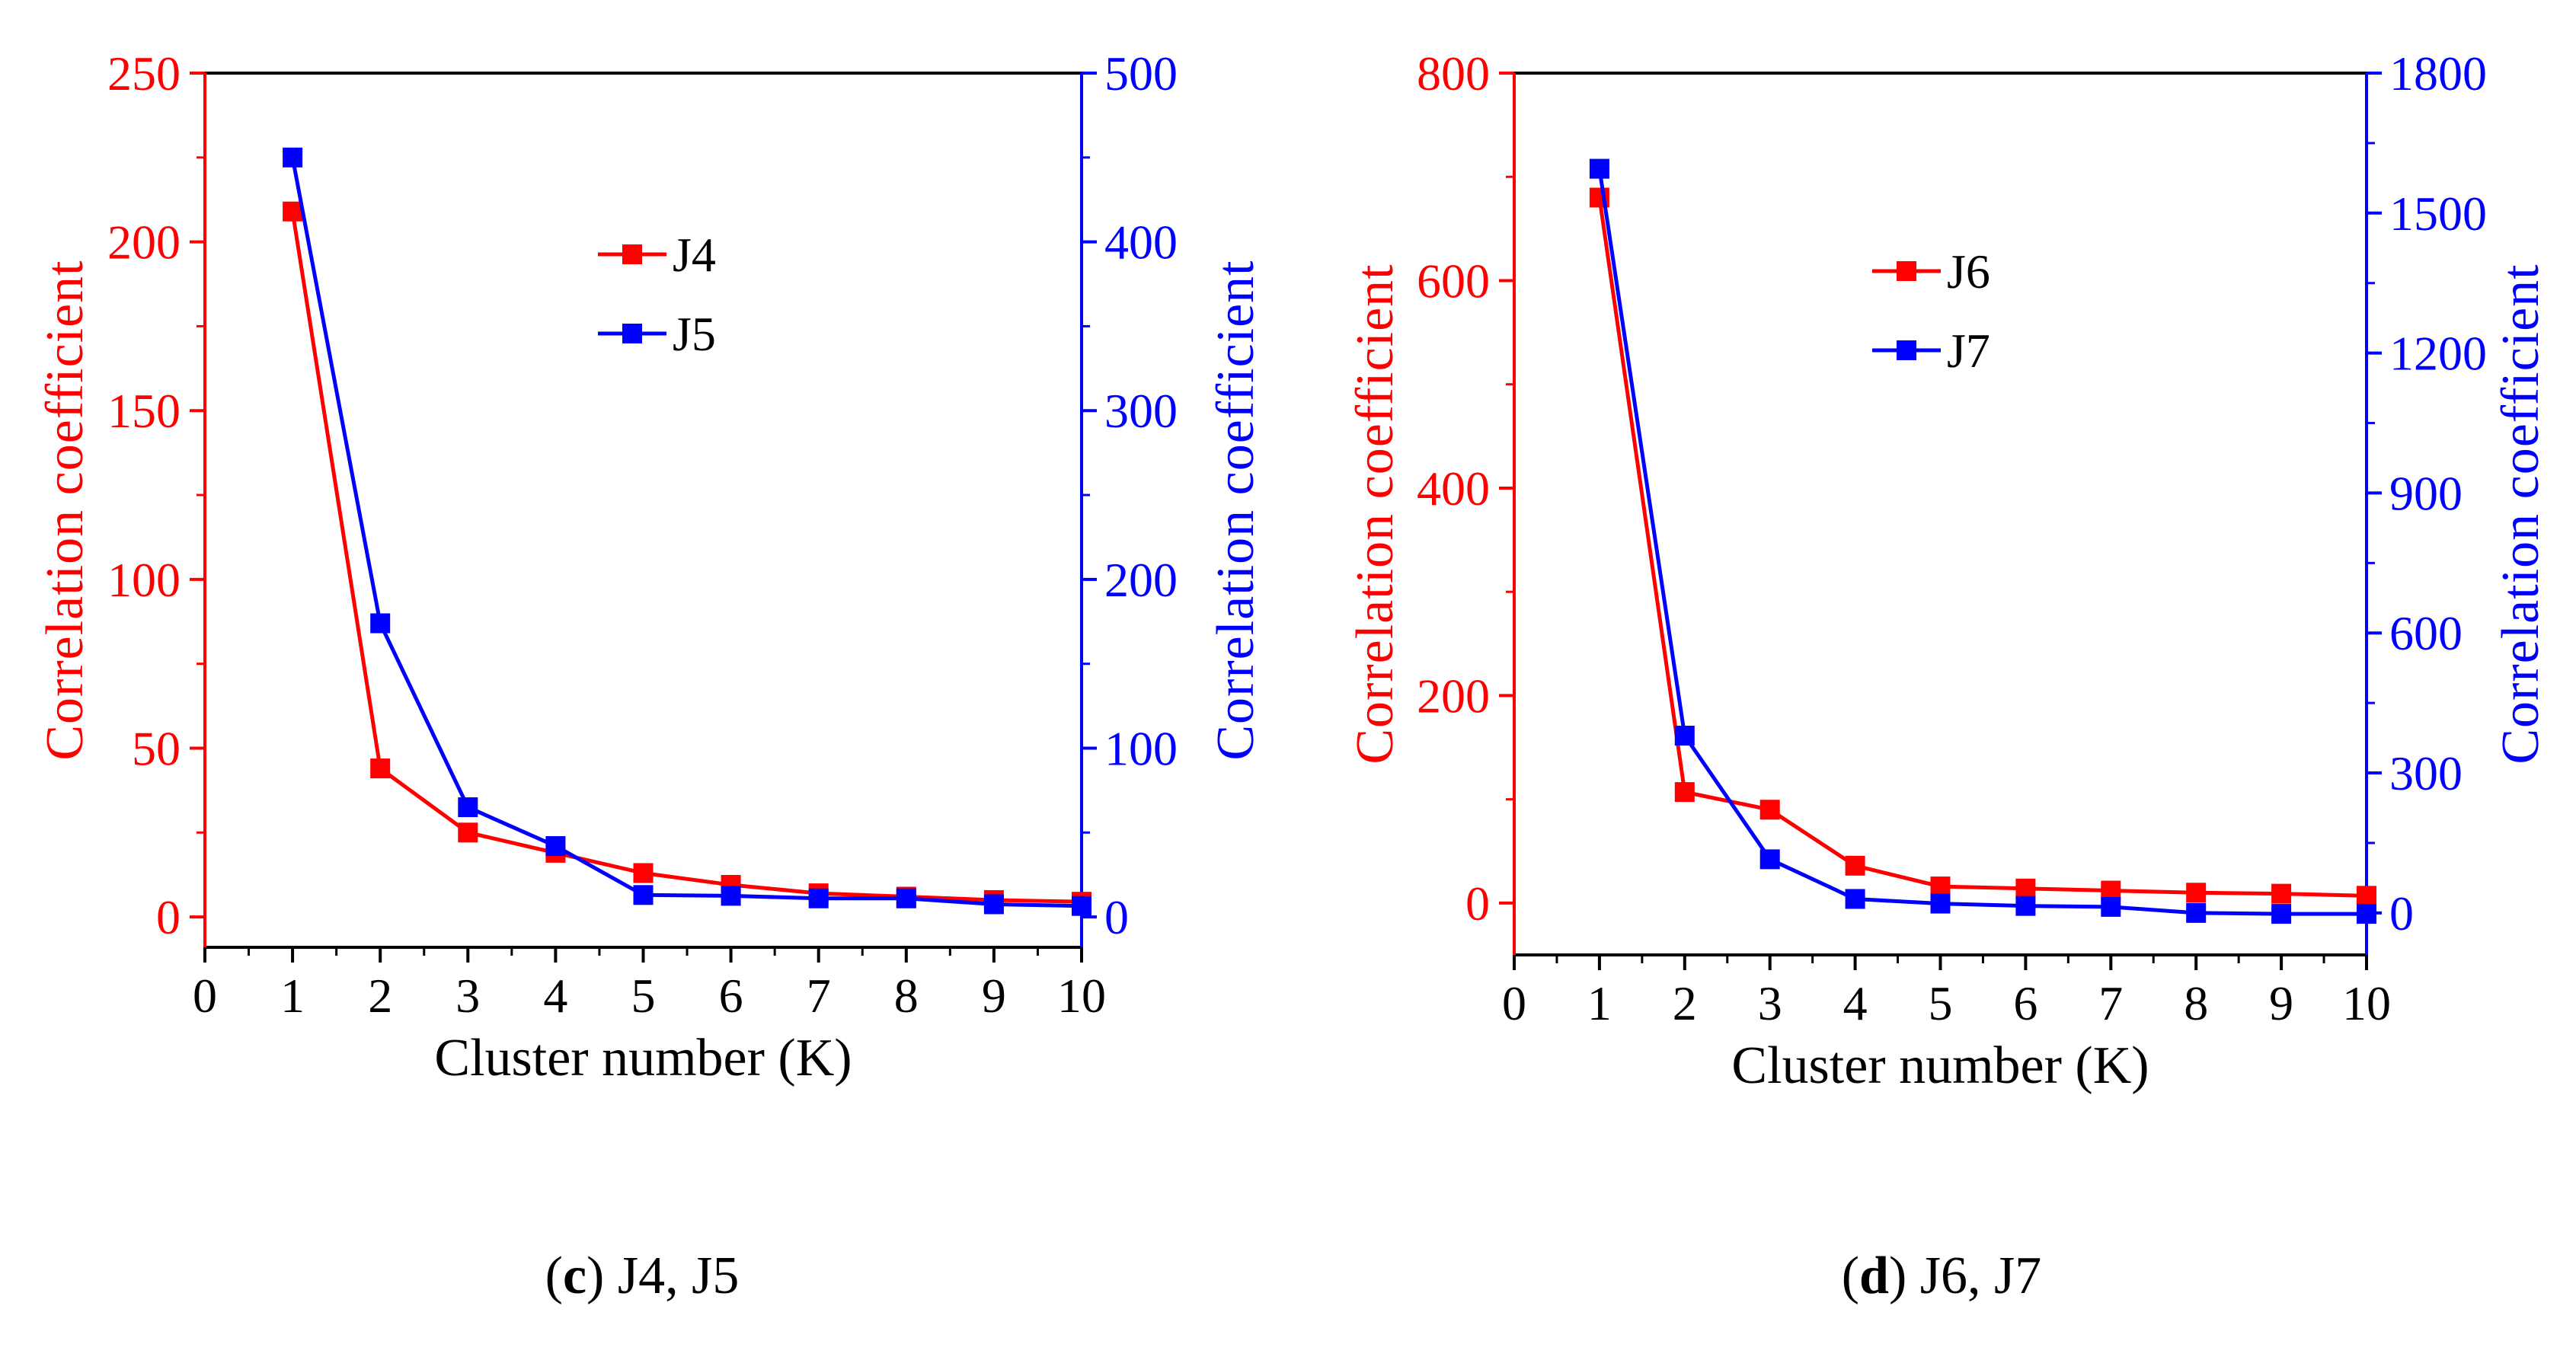 Image resolution: width=2576 pixels, height=1357 pixels. What do you see at coordinates (1969, 271) in the screenshot?
I see `legend-label: J6` at bounding box center [1969, 271].